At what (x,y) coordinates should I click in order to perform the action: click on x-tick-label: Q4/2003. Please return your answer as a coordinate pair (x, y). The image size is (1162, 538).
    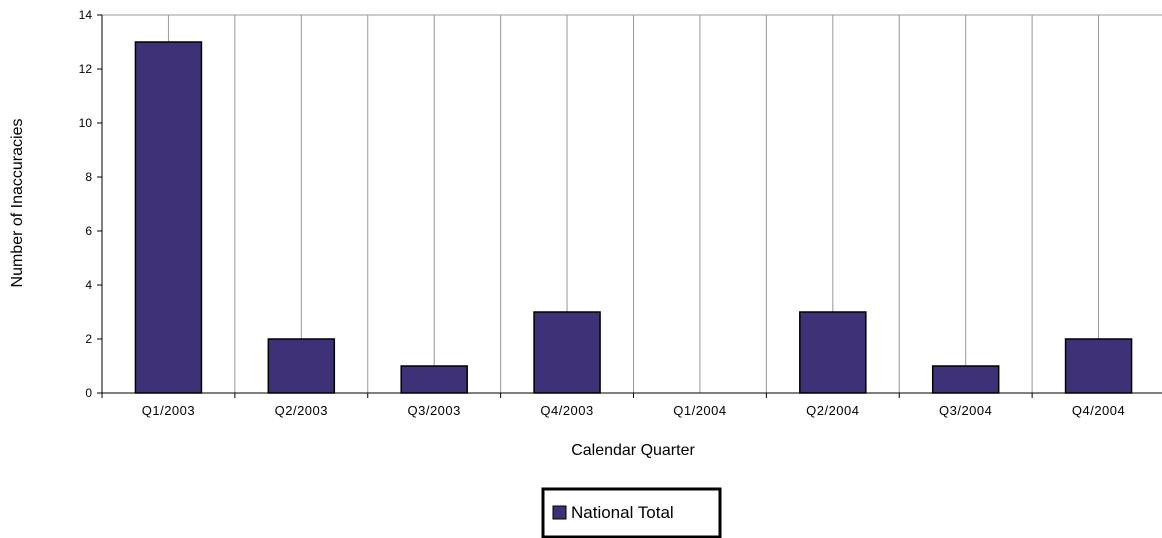
    Looking at the image, I should click on (566, 410).